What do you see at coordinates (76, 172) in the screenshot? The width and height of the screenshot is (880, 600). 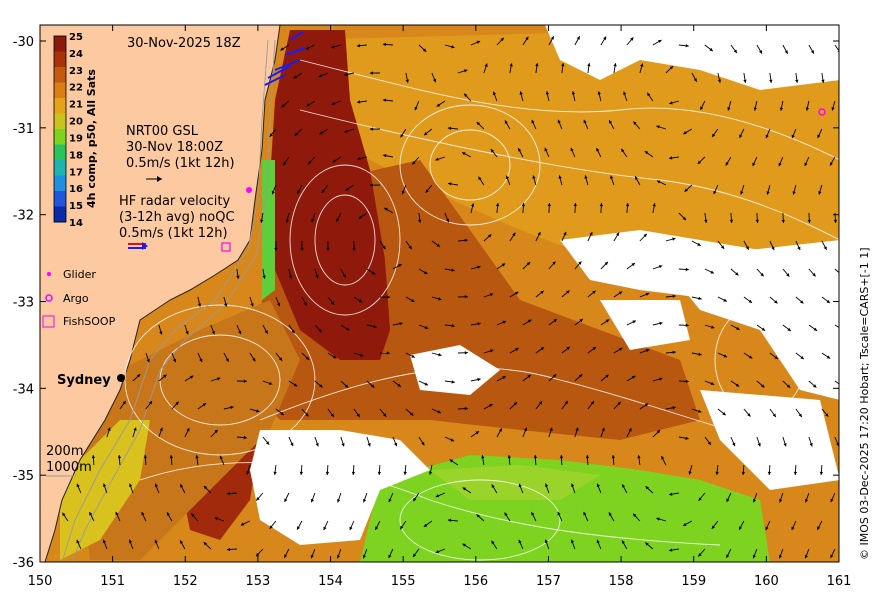 I see `colorbar-tick-label: 17` at bounding box center [76, 172].